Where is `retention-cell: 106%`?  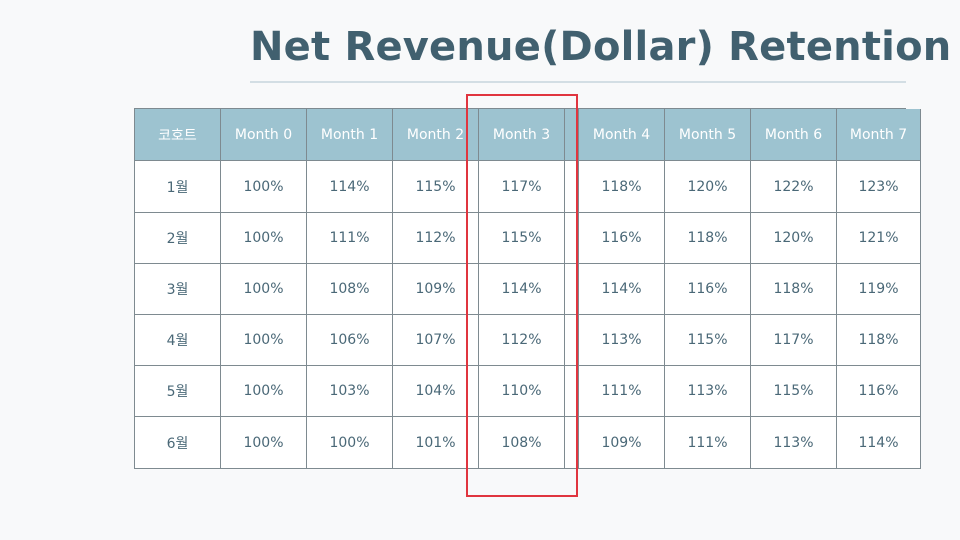 retention-cell: 106% is located at coordinates (350, 340).